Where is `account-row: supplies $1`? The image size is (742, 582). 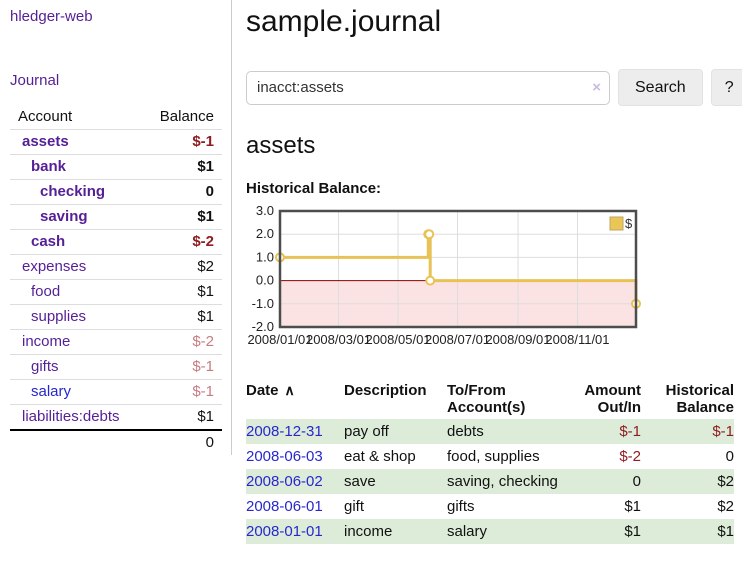 account-row: supplies $1 is located at coordinates (116, 317).